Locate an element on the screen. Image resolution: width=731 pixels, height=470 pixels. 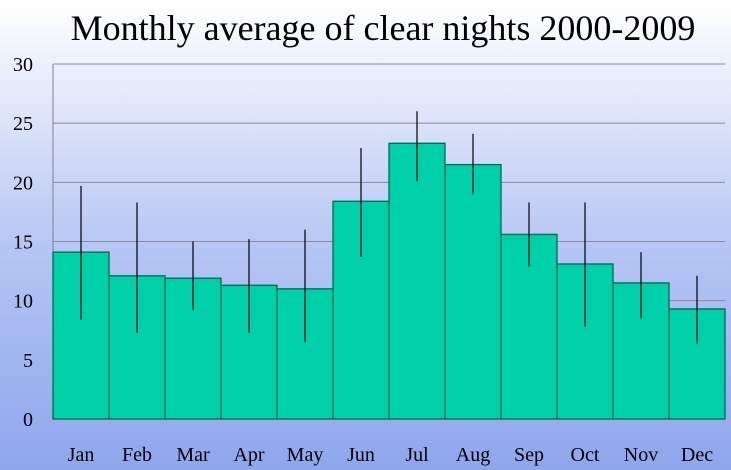
y-tick-label: 30 is located at coordinates (23, 65).